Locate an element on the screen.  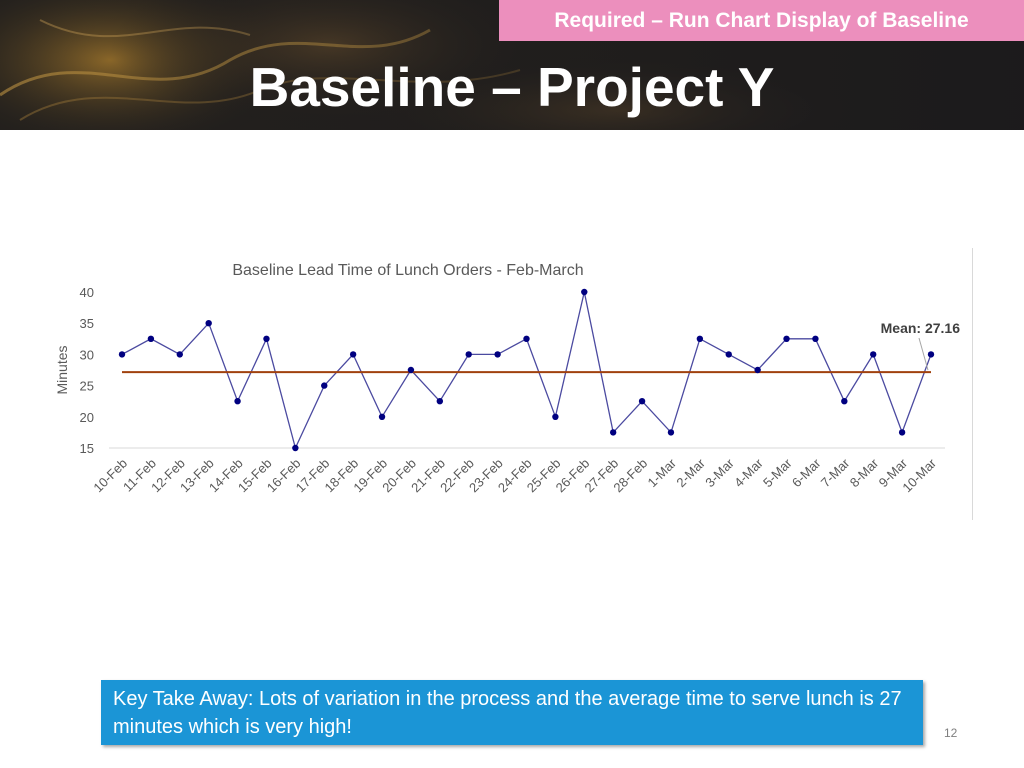
mean-label-leader is located at coordinates (923, 354).